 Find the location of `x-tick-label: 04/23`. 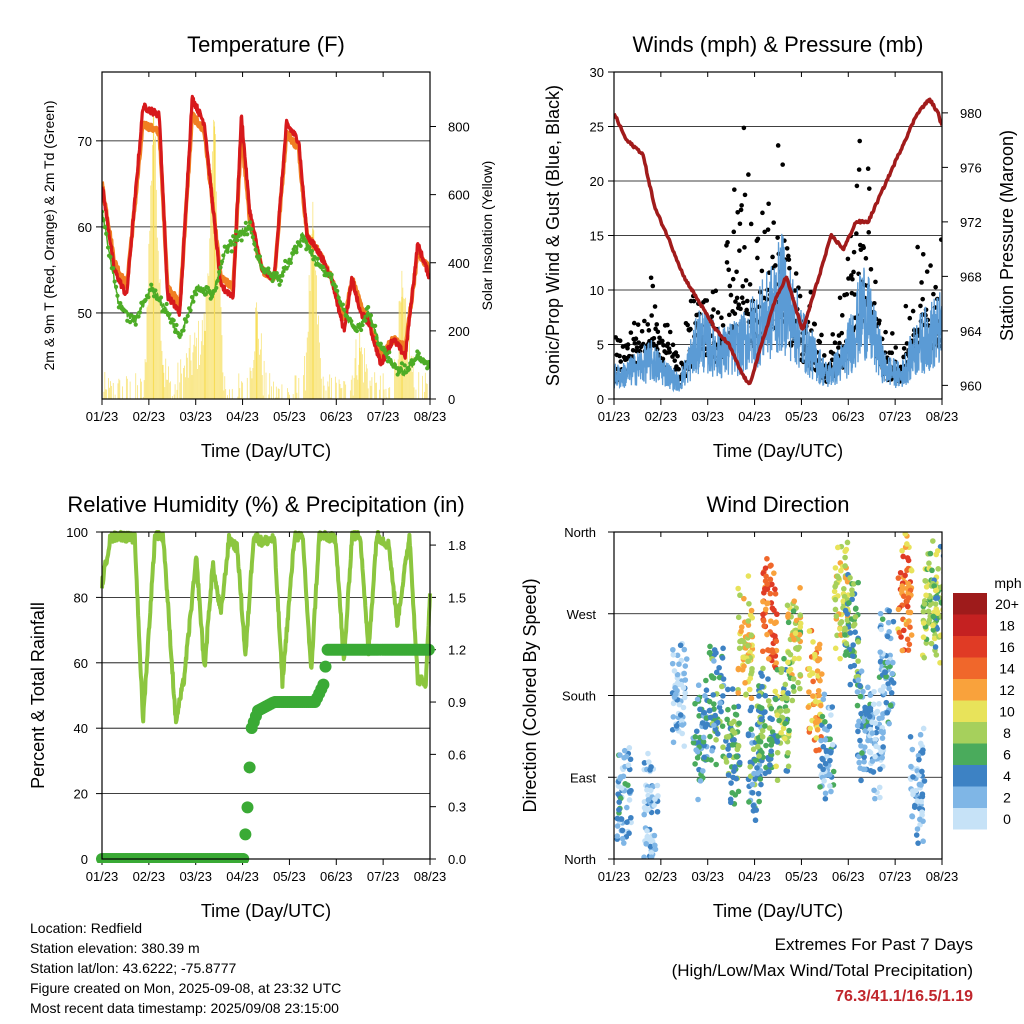

x-tick-label: 04/23 is located at coordinates (242, 416).